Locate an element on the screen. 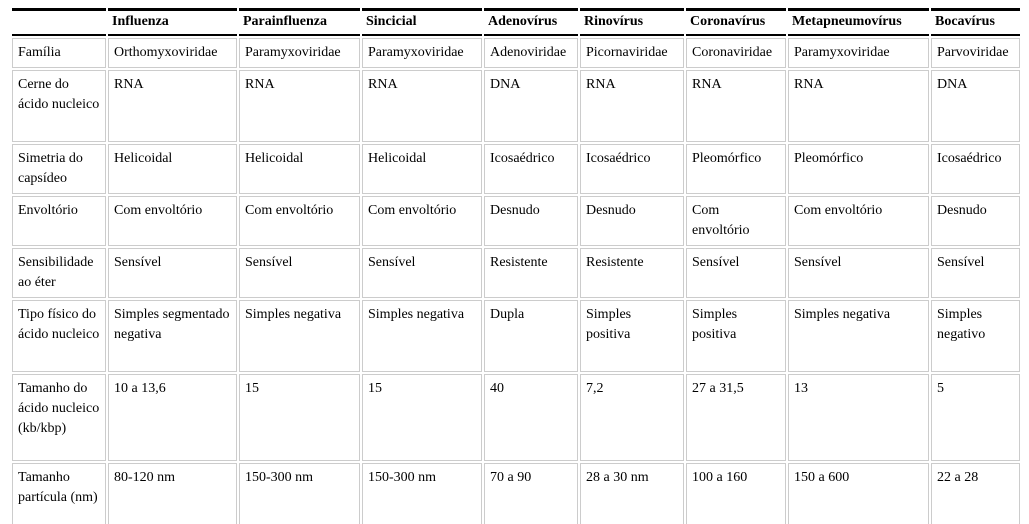 The width and height of the screenshot is (1029, 524). row-label: Sensibilidade ao éter is located at coordinates (59, 273).